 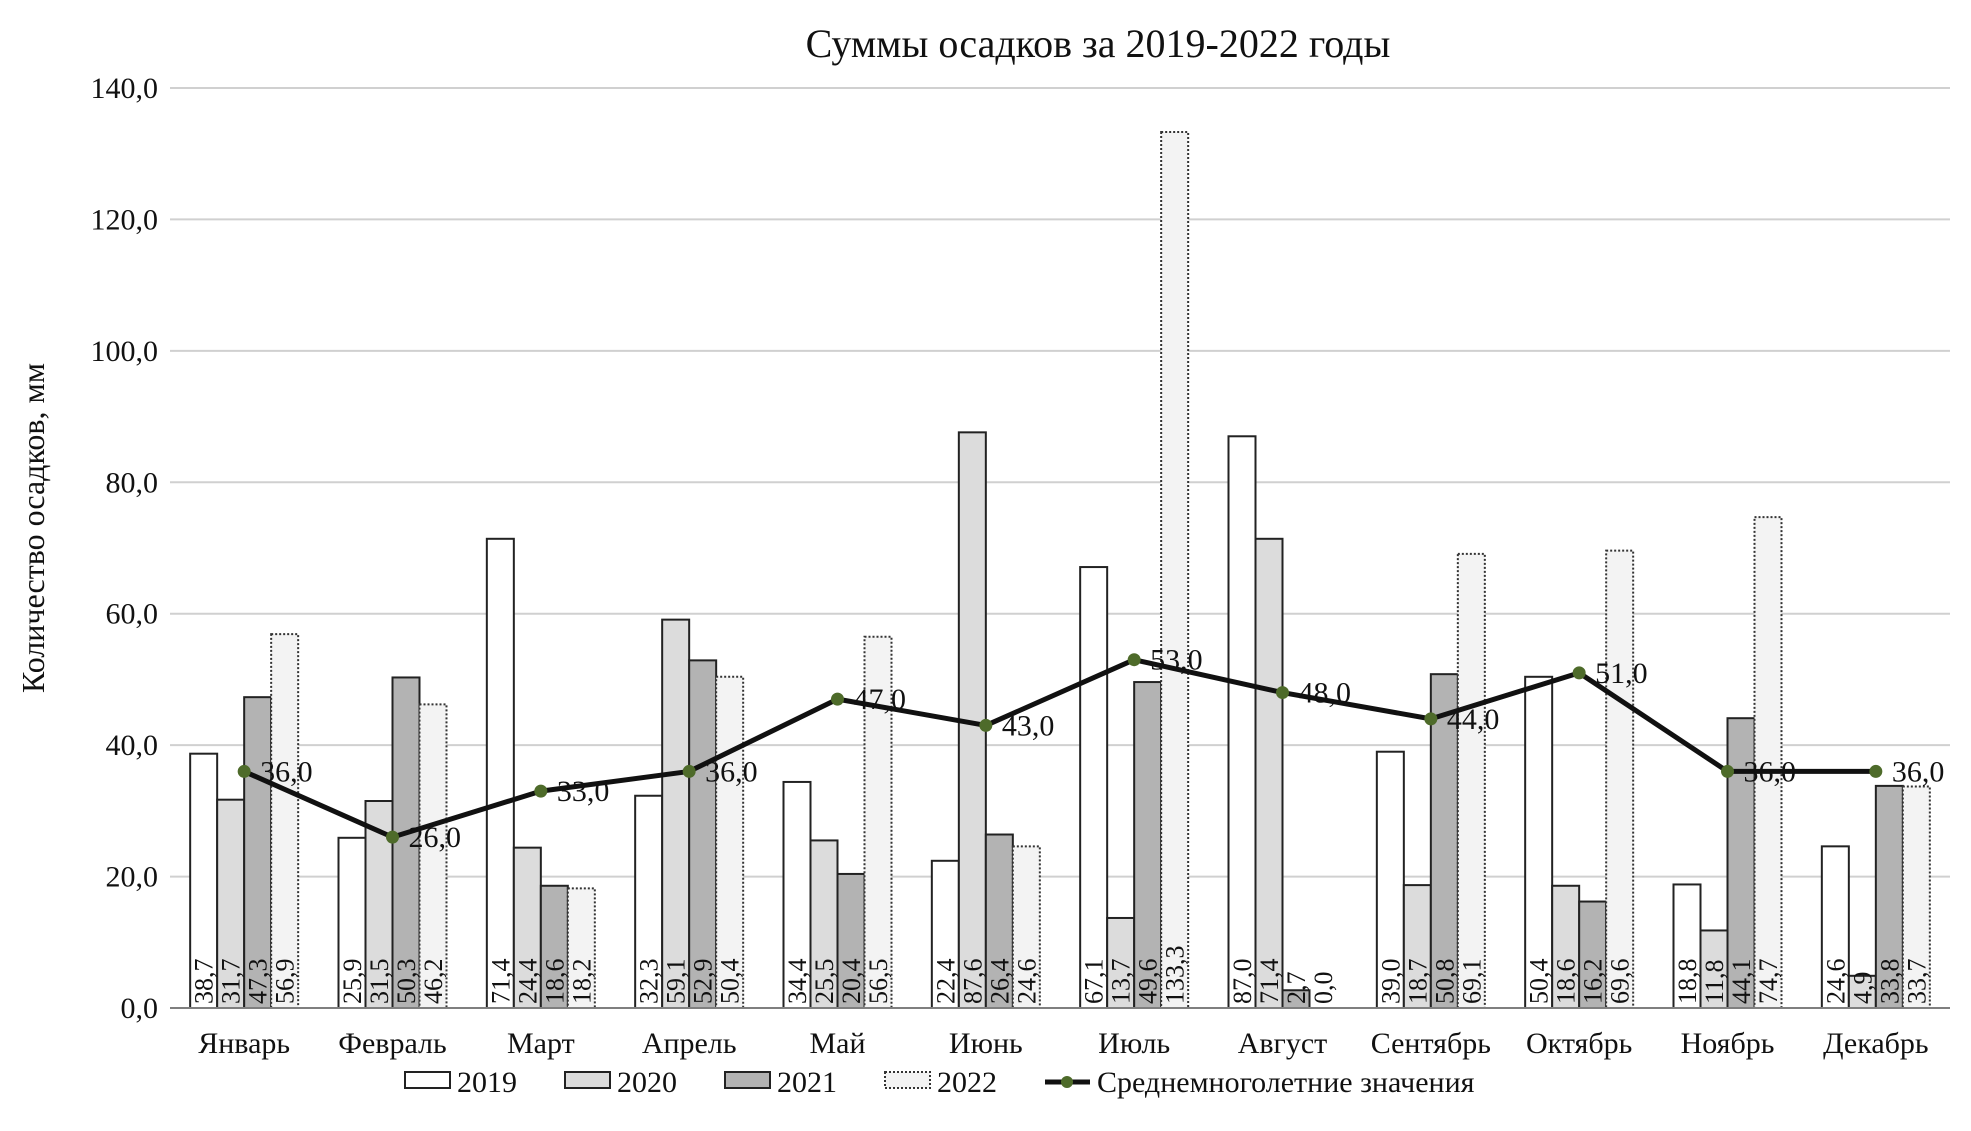 What do you see at coordinates (406, 982) in the screenshot?
I see `bar-data-label: 50,3` at bounding box center [406, 982].